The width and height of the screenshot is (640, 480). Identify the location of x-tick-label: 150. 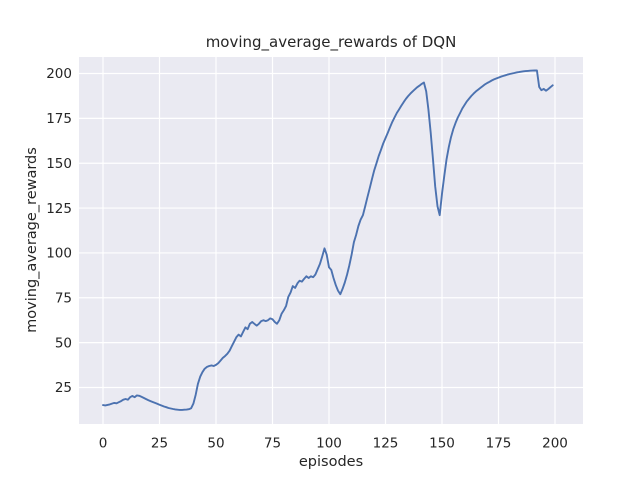
(442, 444).